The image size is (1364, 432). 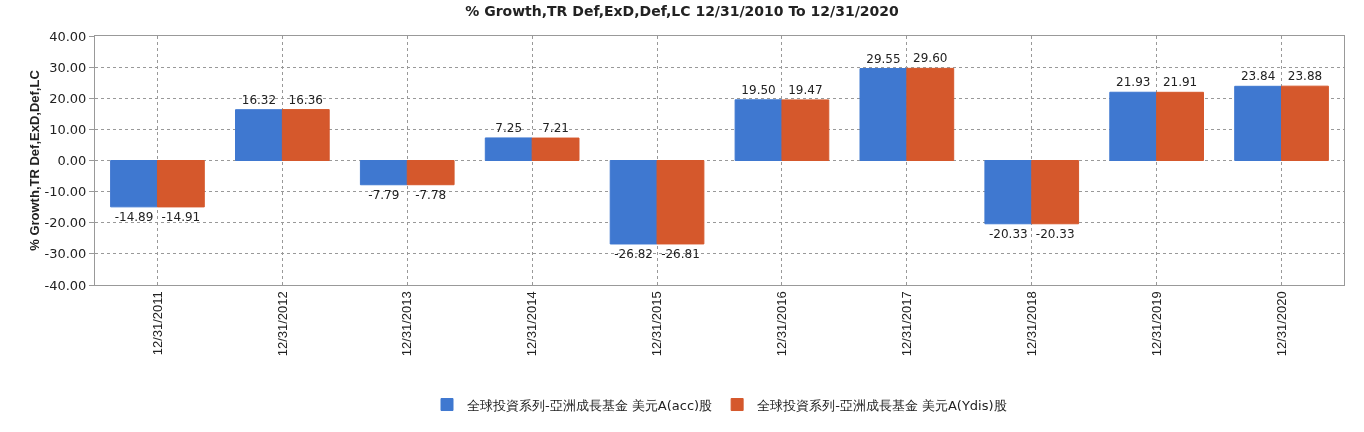 I want to click on y-tick-label: -40.00, so click(x=65, y=285).